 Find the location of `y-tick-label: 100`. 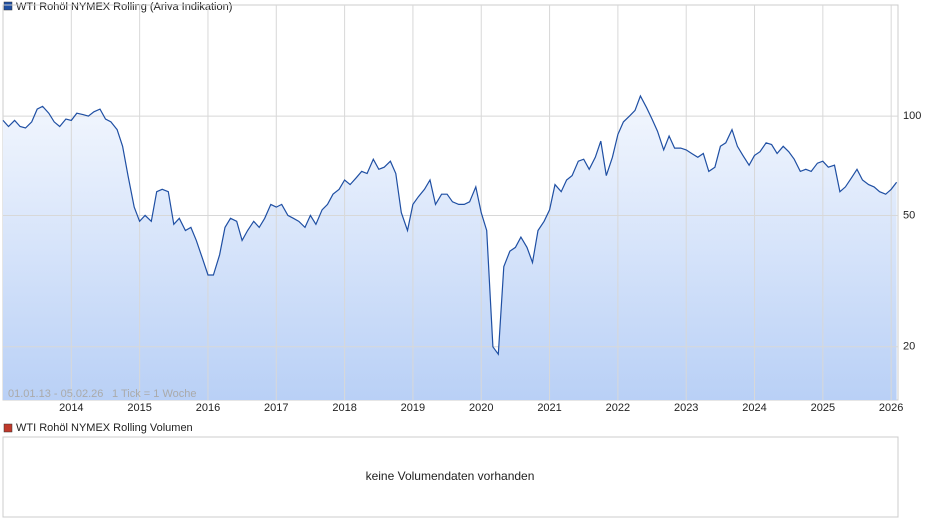

y-tick-label: 100 is located at coordinates (912, 116).